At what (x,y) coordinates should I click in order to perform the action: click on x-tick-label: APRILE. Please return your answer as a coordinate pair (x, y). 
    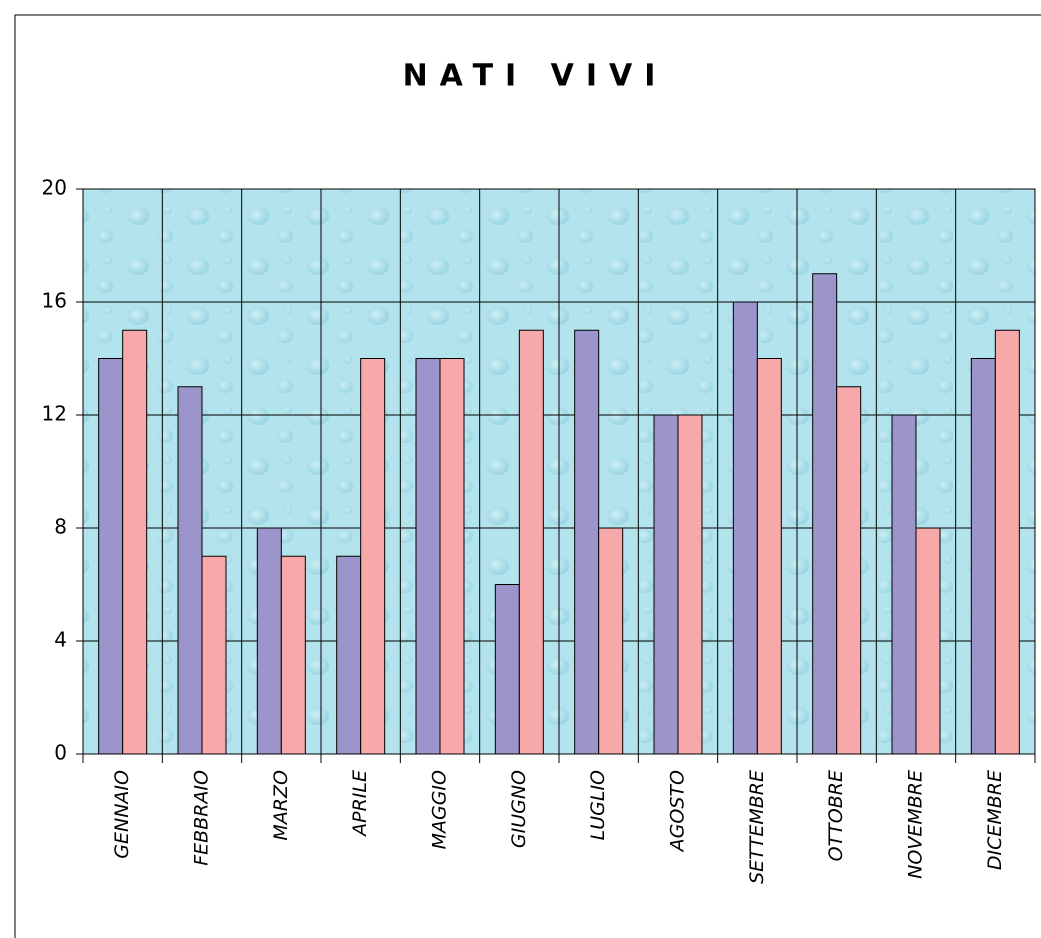
    Looking at the image, I should click on (360, 804).